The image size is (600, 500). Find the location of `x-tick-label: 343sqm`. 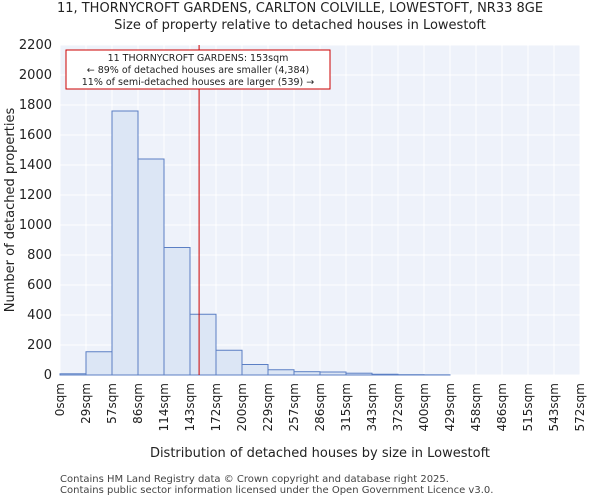

x-tick-label: 343sqm is located at coordinates (372, 407).